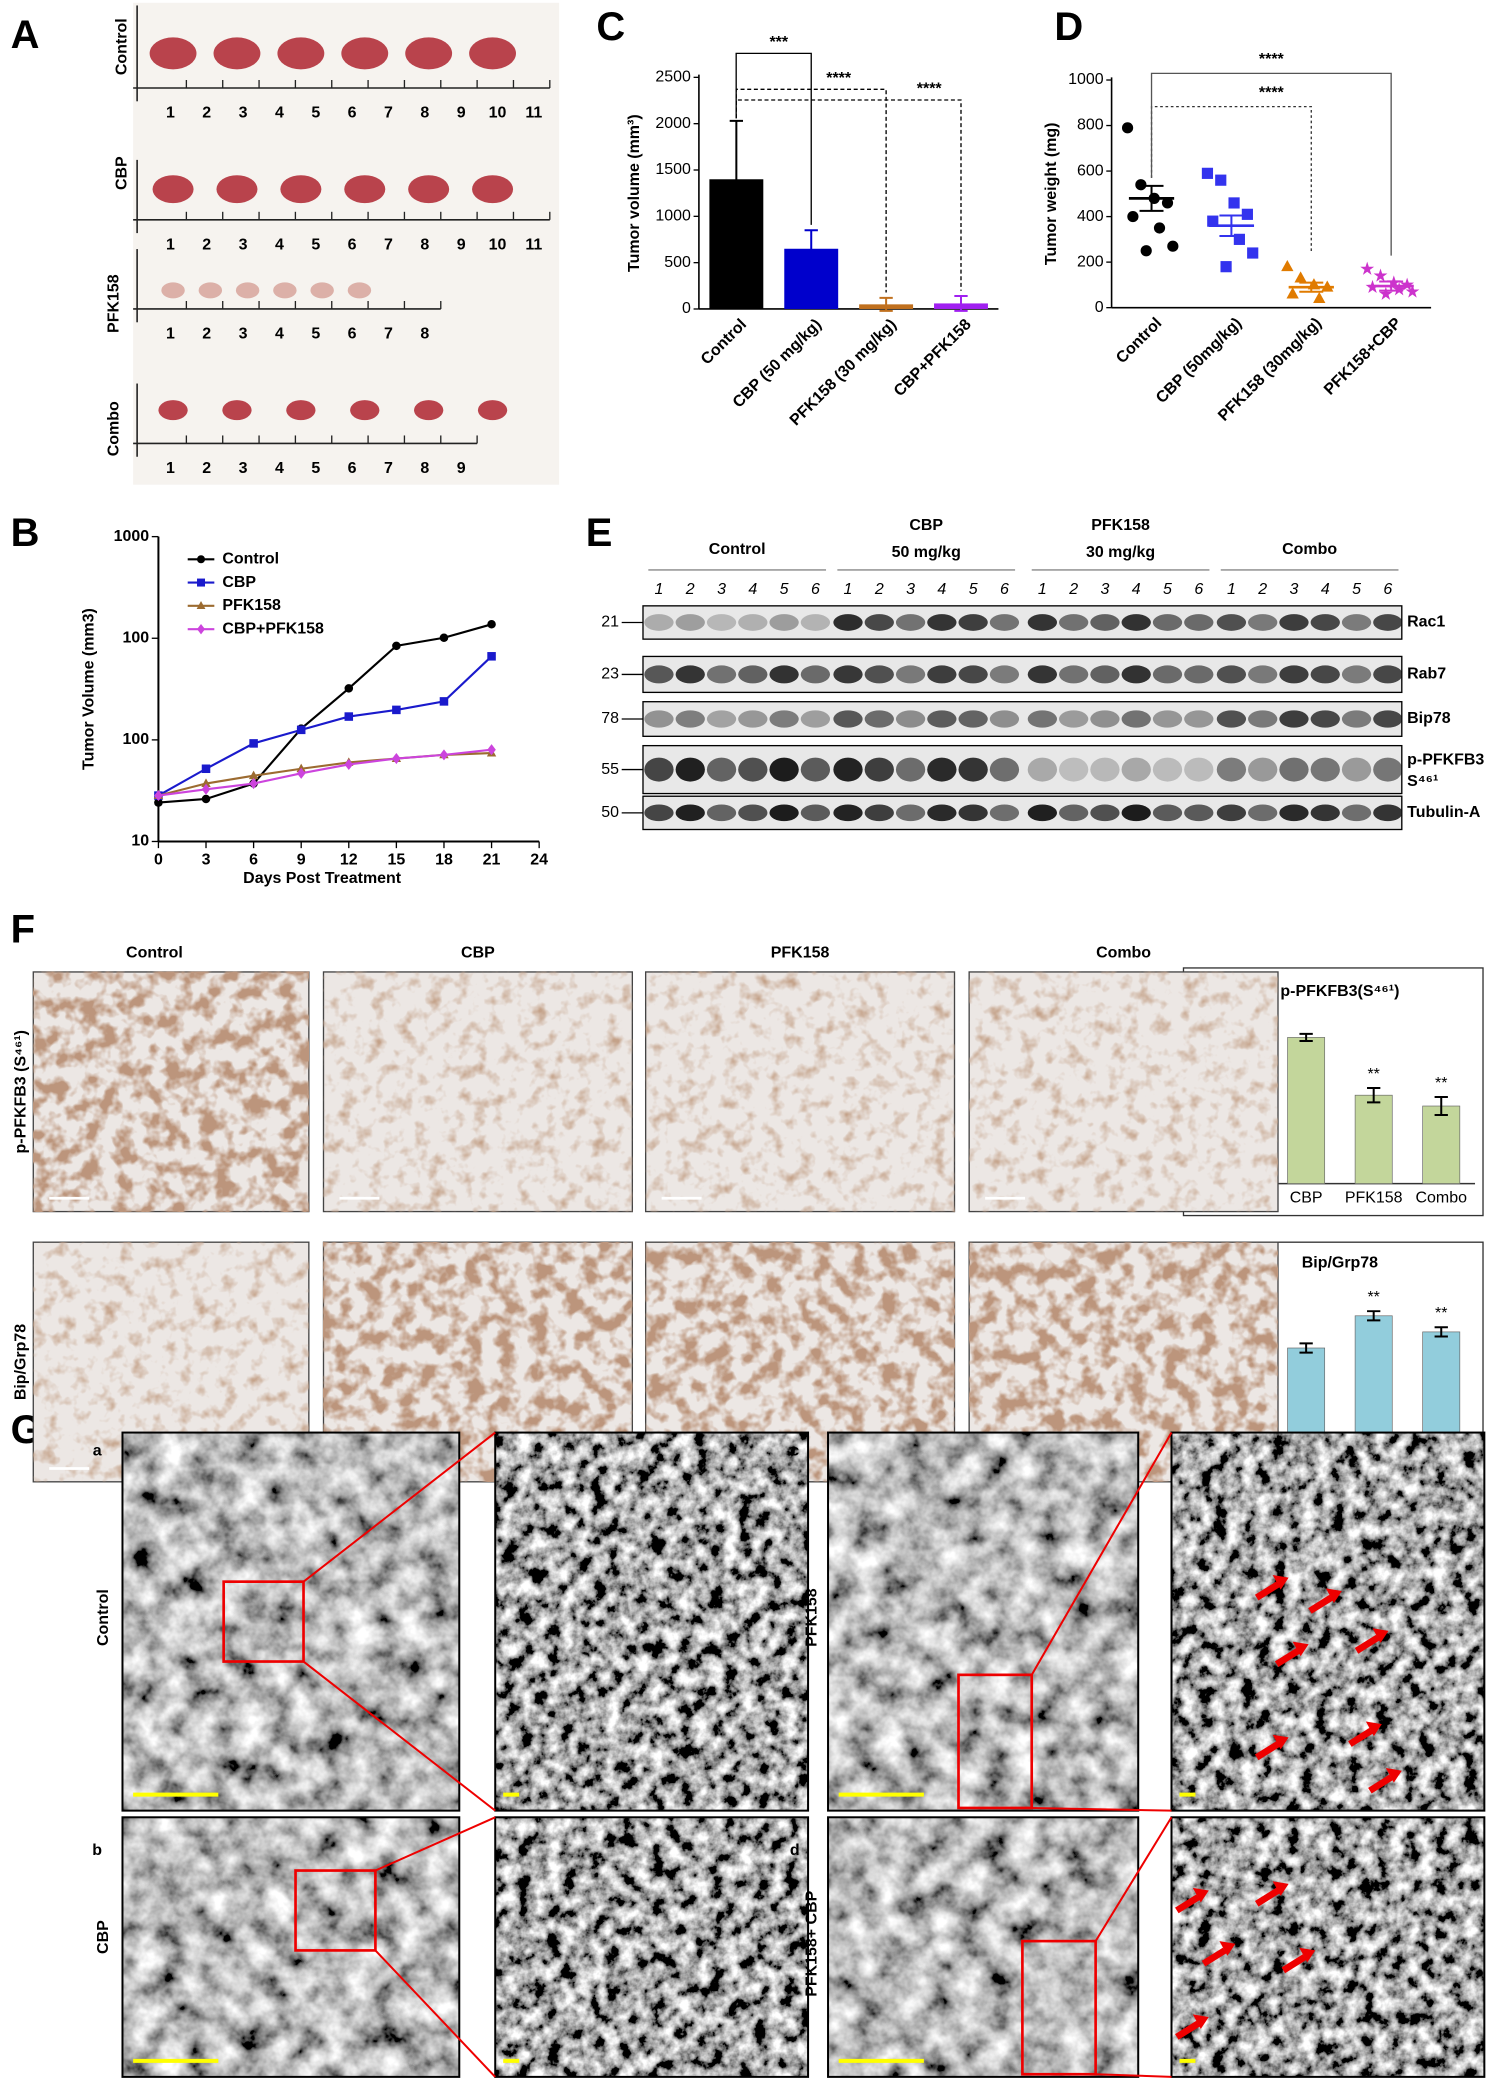 The width and height of the screenshot is (1491, 2089). What do you see at coordinates (498, 113) in the screenshot?
I see `ruler-number: 10` at bounding box center [498, 113].